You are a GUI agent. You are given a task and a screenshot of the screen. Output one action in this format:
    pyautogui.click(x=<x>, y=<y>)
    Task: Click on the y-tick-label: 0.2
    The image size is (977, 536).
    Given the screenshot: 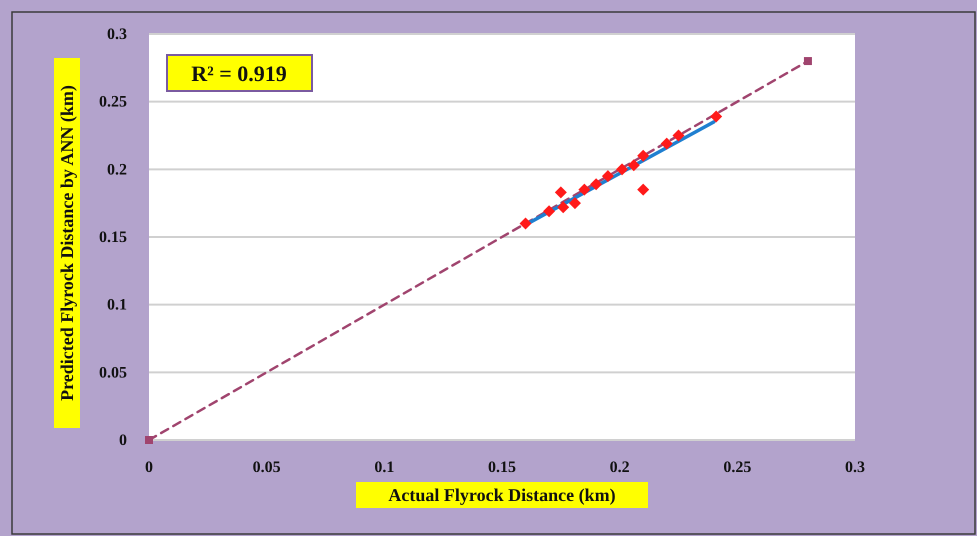 What is the action you would take?
    pyautogui.click(x=117, y=169)
    